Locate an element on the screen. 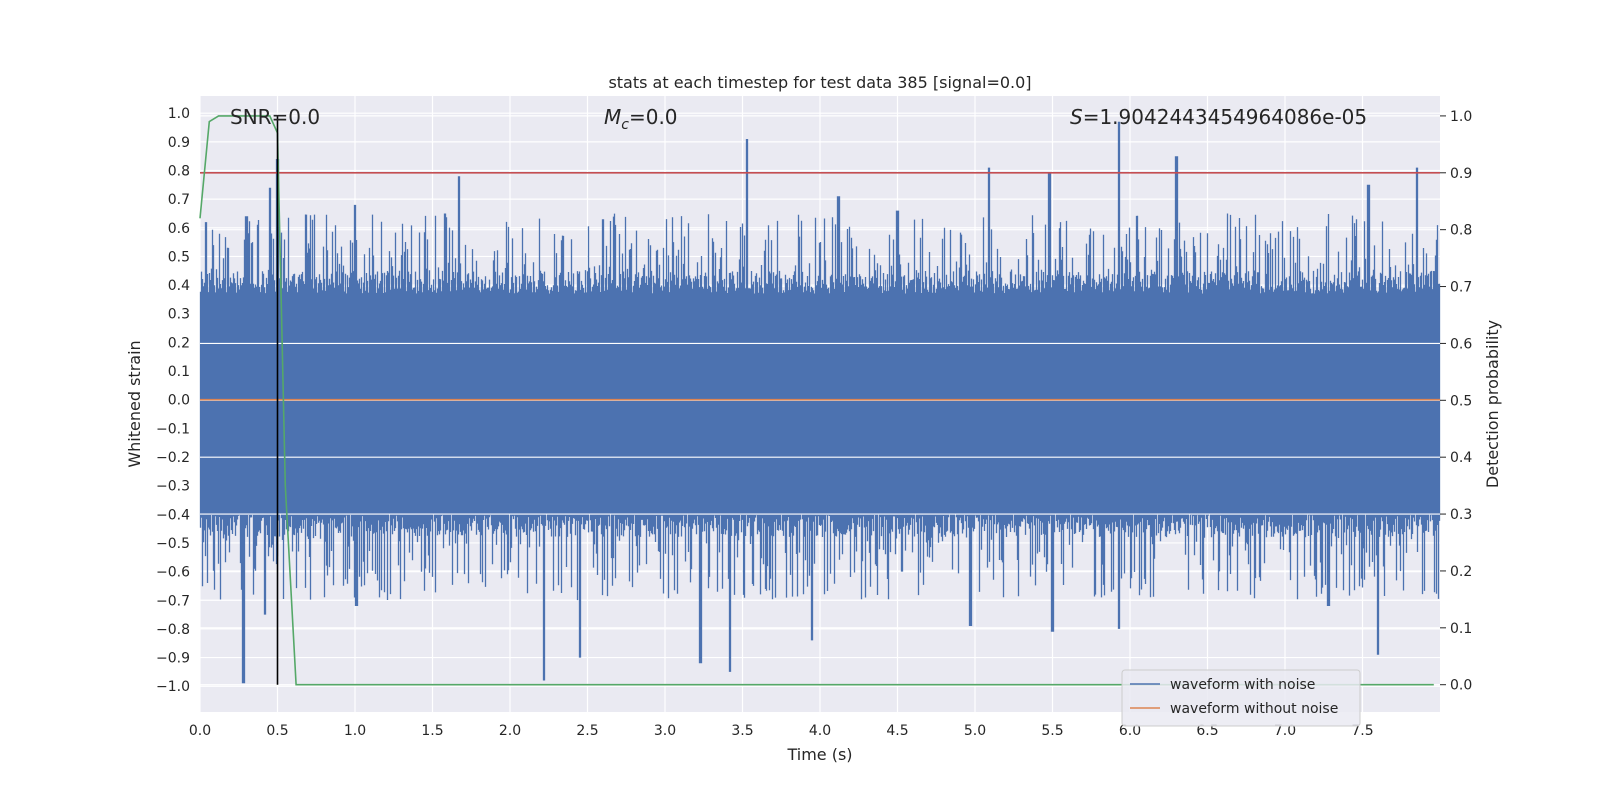  y-right-tick-label: 0.8 is located at coordinates (1461, 231).